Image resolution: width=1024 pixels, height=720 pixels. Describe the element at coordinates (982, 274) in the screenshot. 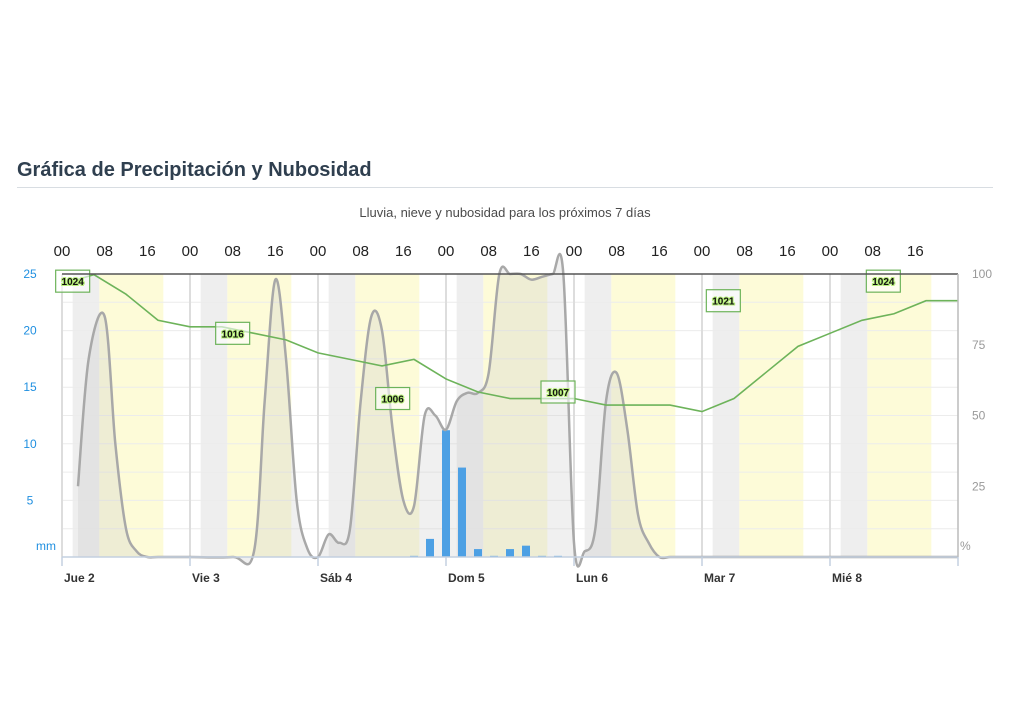

I see `right-axis-tick: 100` at that location.